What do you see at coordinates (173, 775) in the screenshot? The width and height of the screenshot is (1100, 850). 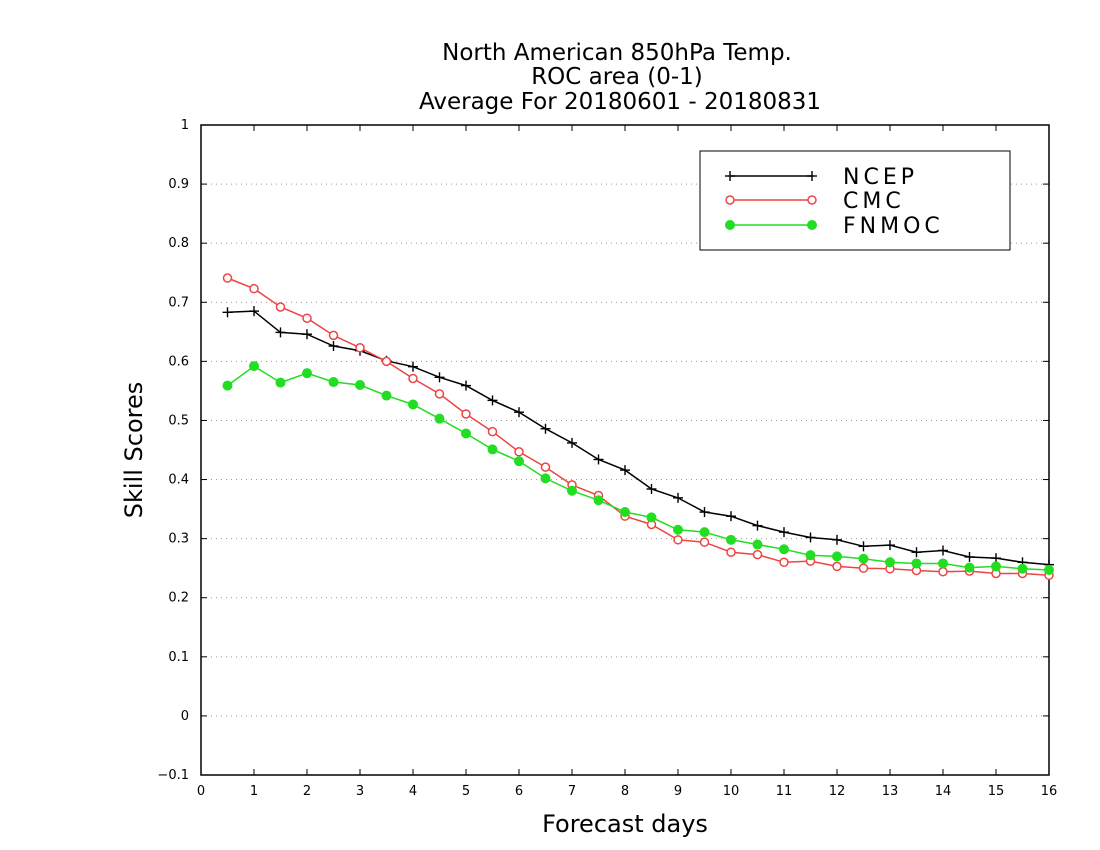 I see `y-tick-label: −0.1` at bounding box center [173, 775].